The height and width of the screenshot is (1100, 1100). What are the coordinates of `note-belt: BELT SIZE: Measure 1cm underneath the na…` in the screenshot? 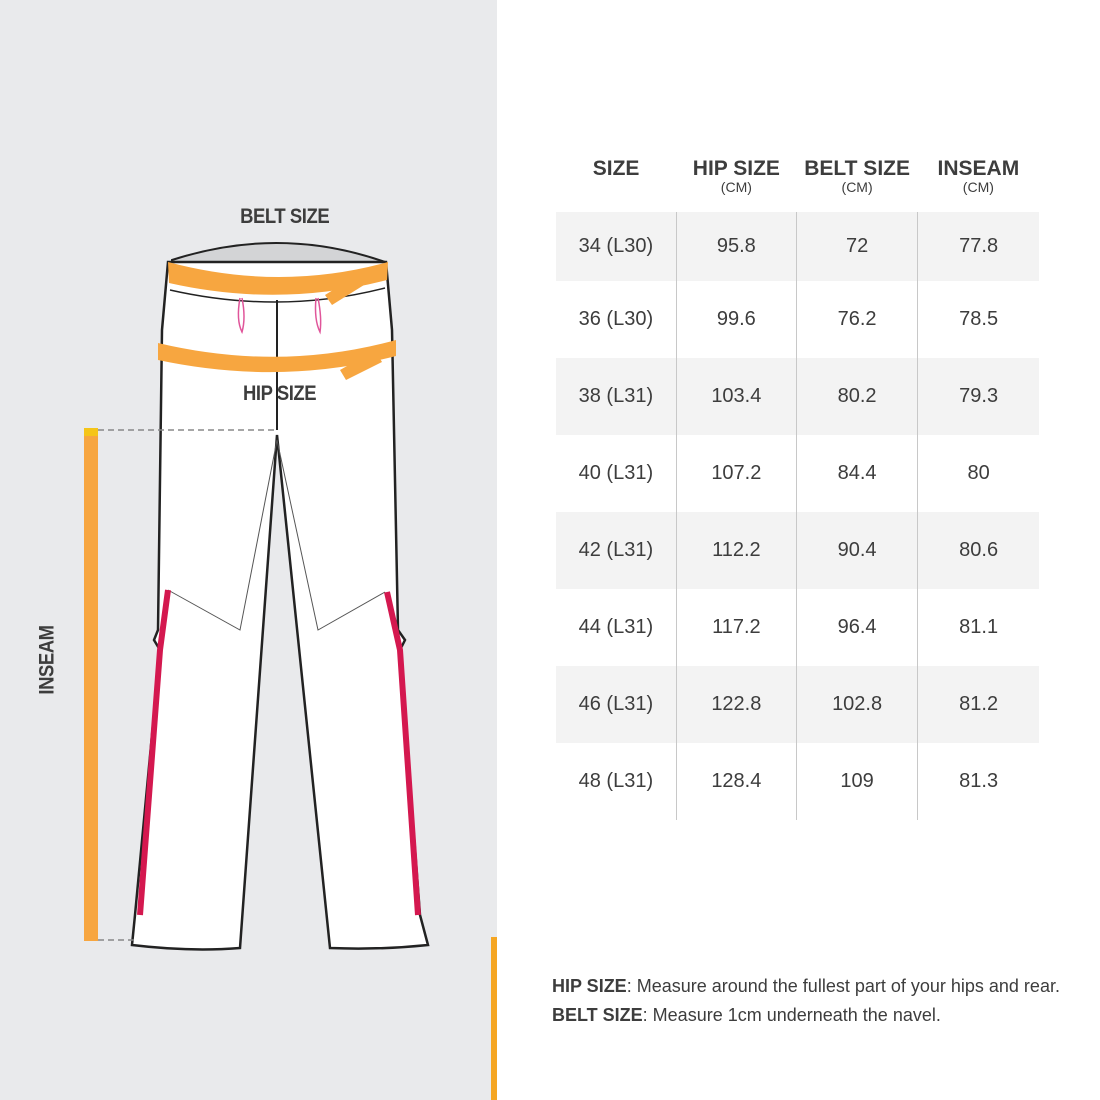 It's located at (746, 1015).